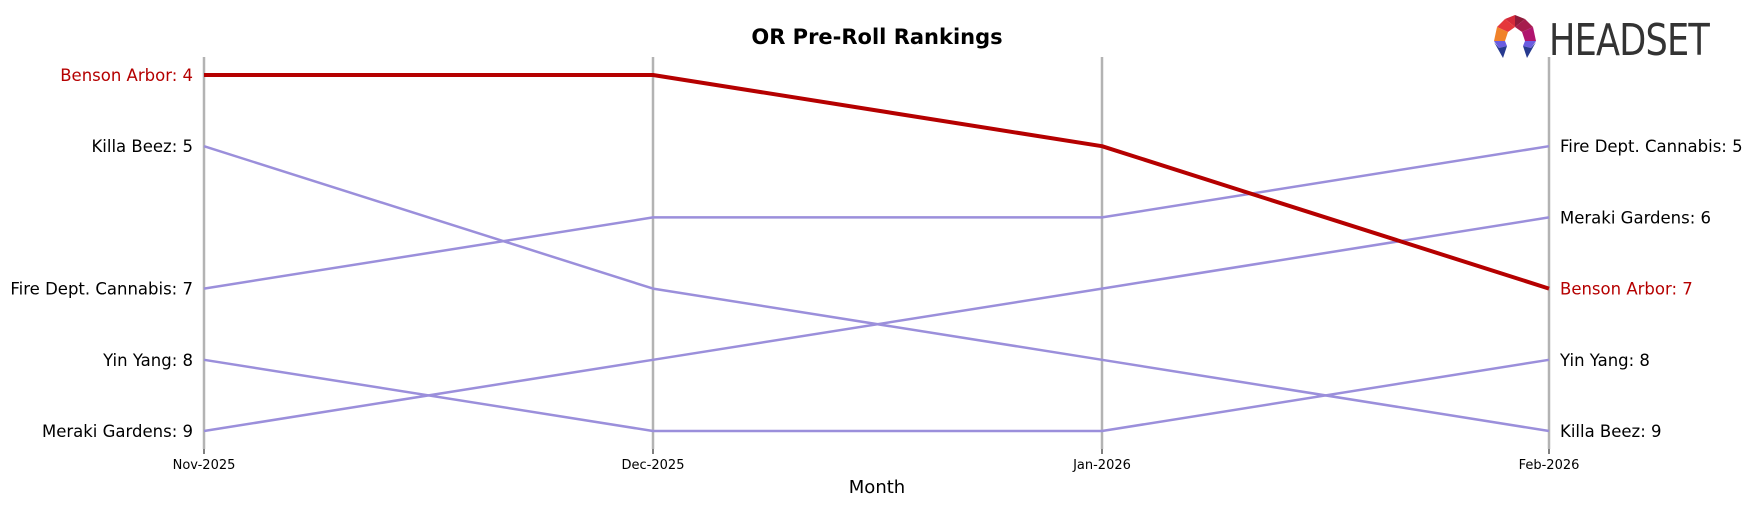 The image size is (1753, 507). What do you see at coordinates (1635, 217) in the screenshot?
I see `right-rank-label: Meraki Gardens: 6` at bounding box center [1635, 217].